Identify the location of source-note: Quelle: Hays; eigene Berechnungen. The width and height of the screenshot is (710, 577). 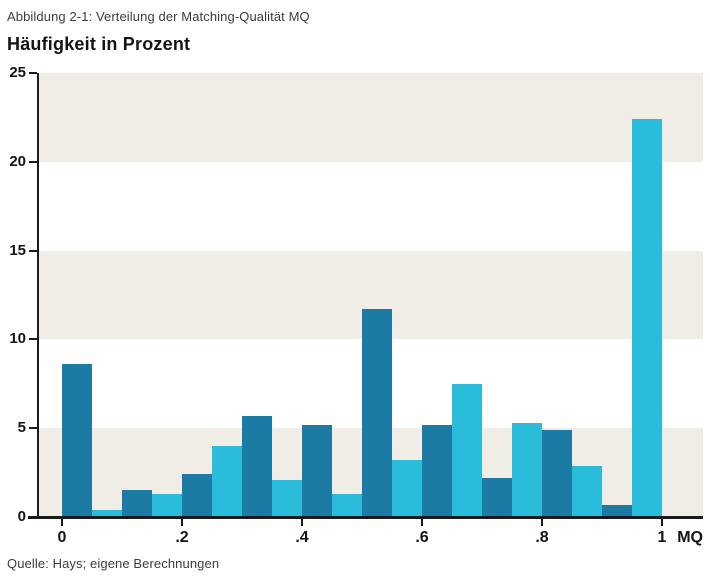
(113, 563).